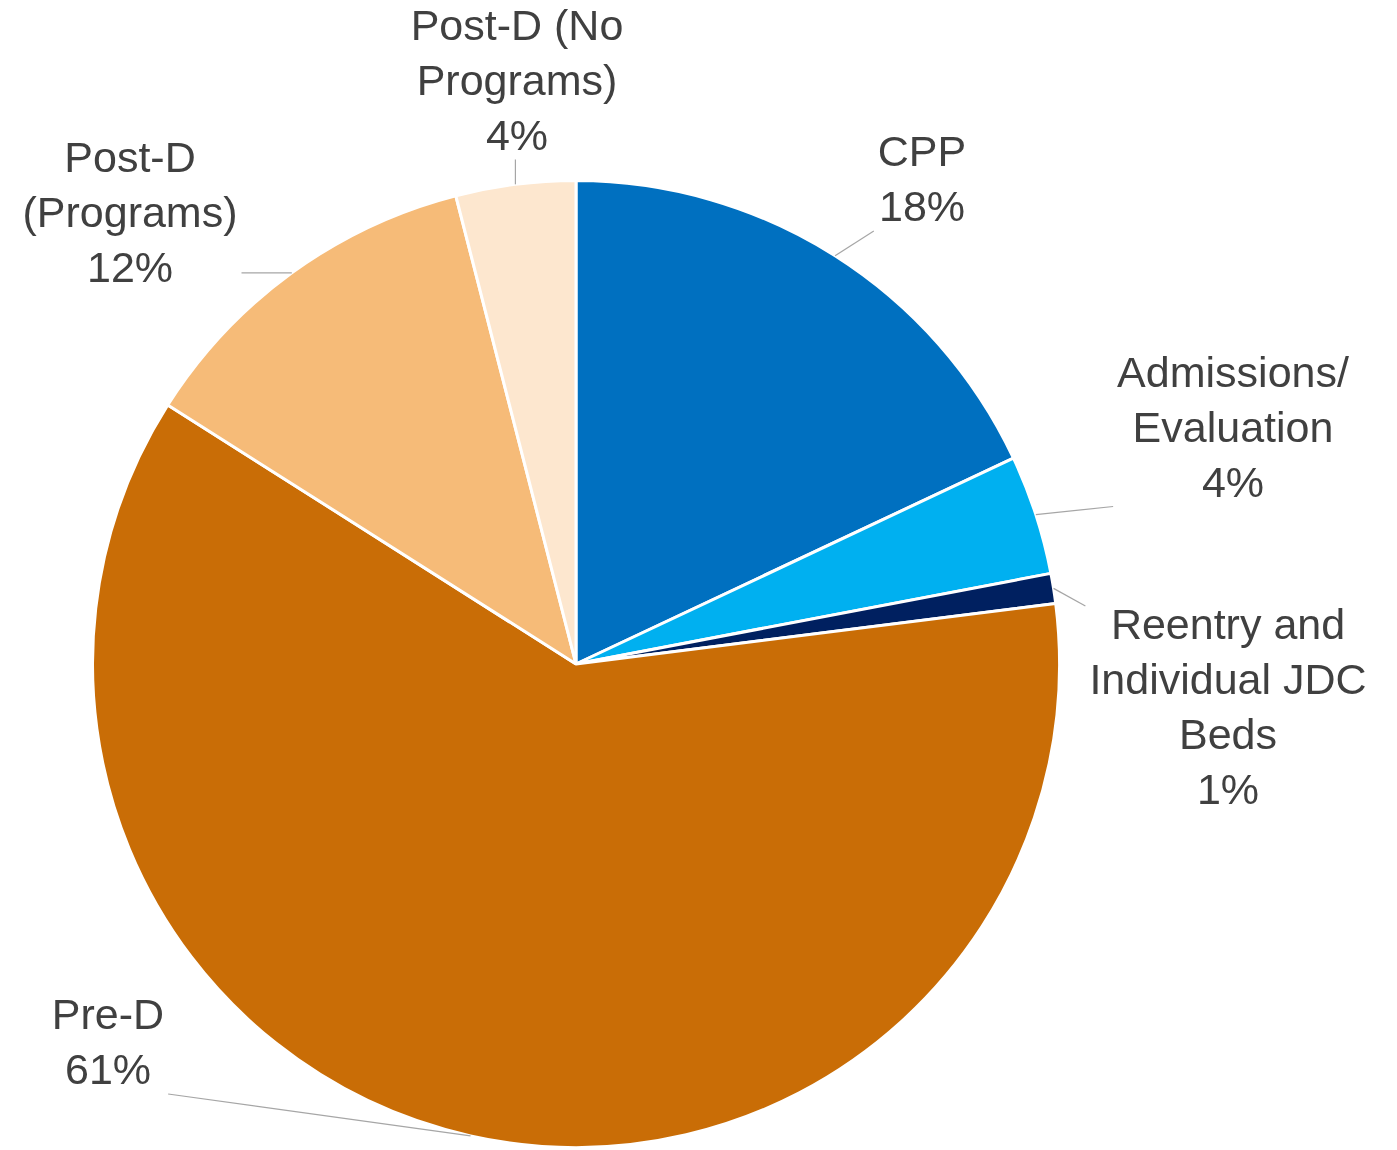 Image resolution: width=1397 pixels, height=1150 pixels. Describe the element at coordinates (108, 1014) in the screenshot. I see `slice-label: Pre-D` at that location.